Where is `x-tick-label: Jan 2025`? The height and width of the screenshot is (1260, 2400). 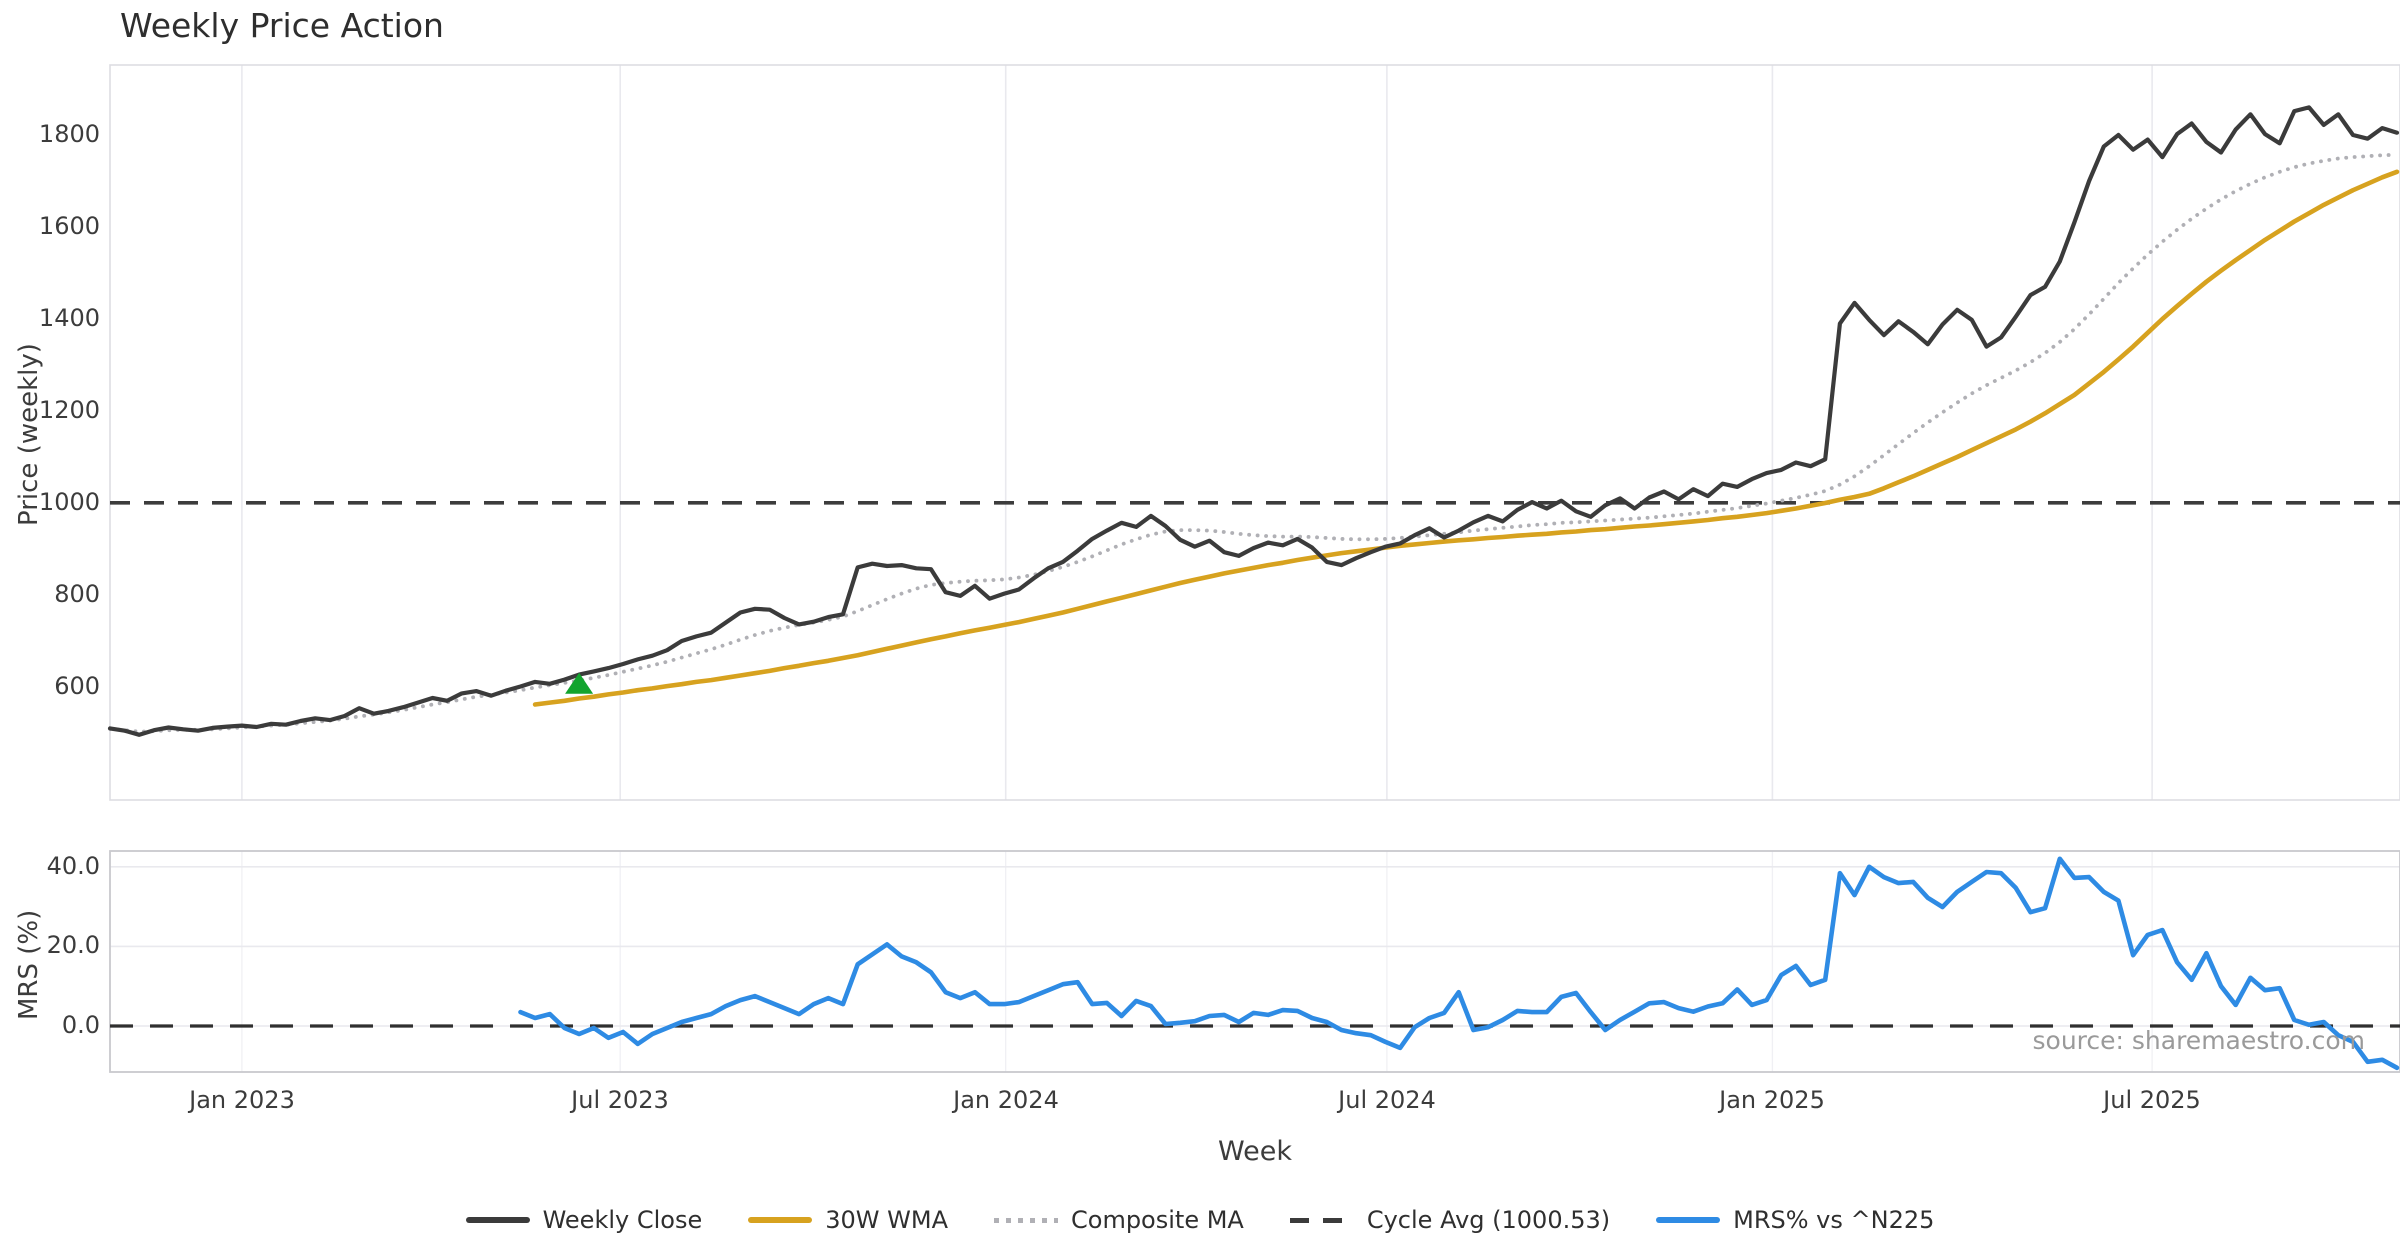 x-tick-label: Jan 2025 is located at coordinates (1772, 1100).